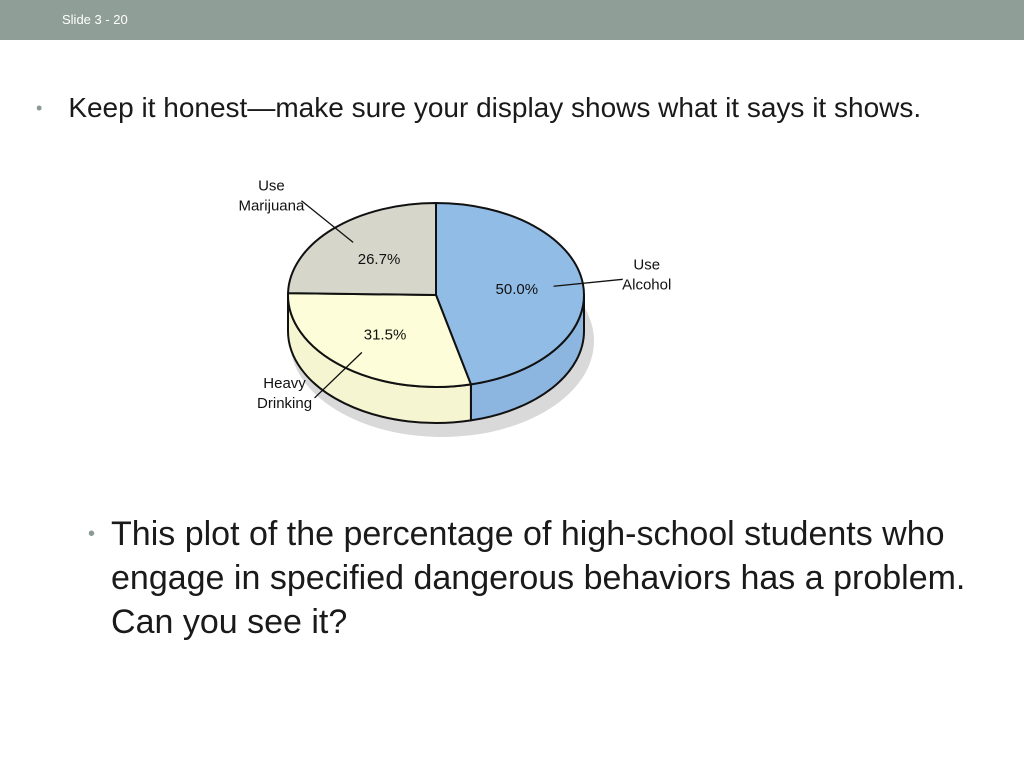  What do you see at coordinates (385, 334) in the screenshot?
I see `pie-value-label: 31.5%` at bounding box center [385, 334].